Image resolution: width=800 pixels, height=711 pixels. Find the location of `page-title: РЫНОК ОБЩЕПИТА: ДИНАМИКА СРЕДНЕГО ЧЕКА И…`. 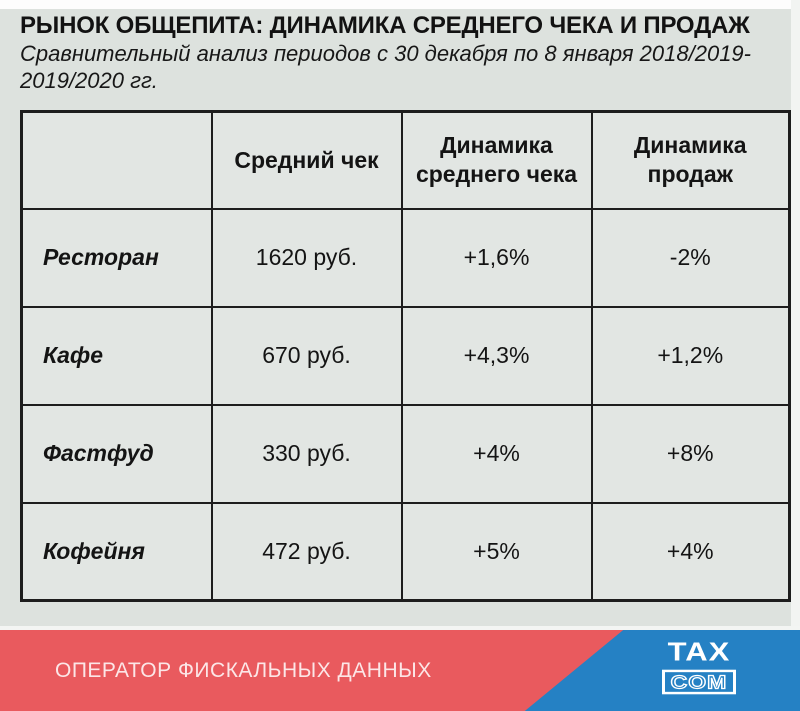

page-title: РЫНОК ОБЩЕПИТА: ДИНАМИКА СРЕДНЕГО ЧЕКА И… is located at coordinates (385, 25).